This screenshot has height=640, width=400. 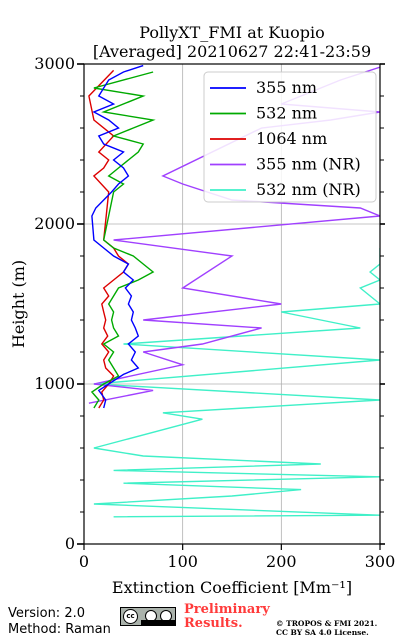 What do you see at coordinates (84, 561) in the screenshot?
I see `x-tick-label: 0` at bounding box center [84, 561].